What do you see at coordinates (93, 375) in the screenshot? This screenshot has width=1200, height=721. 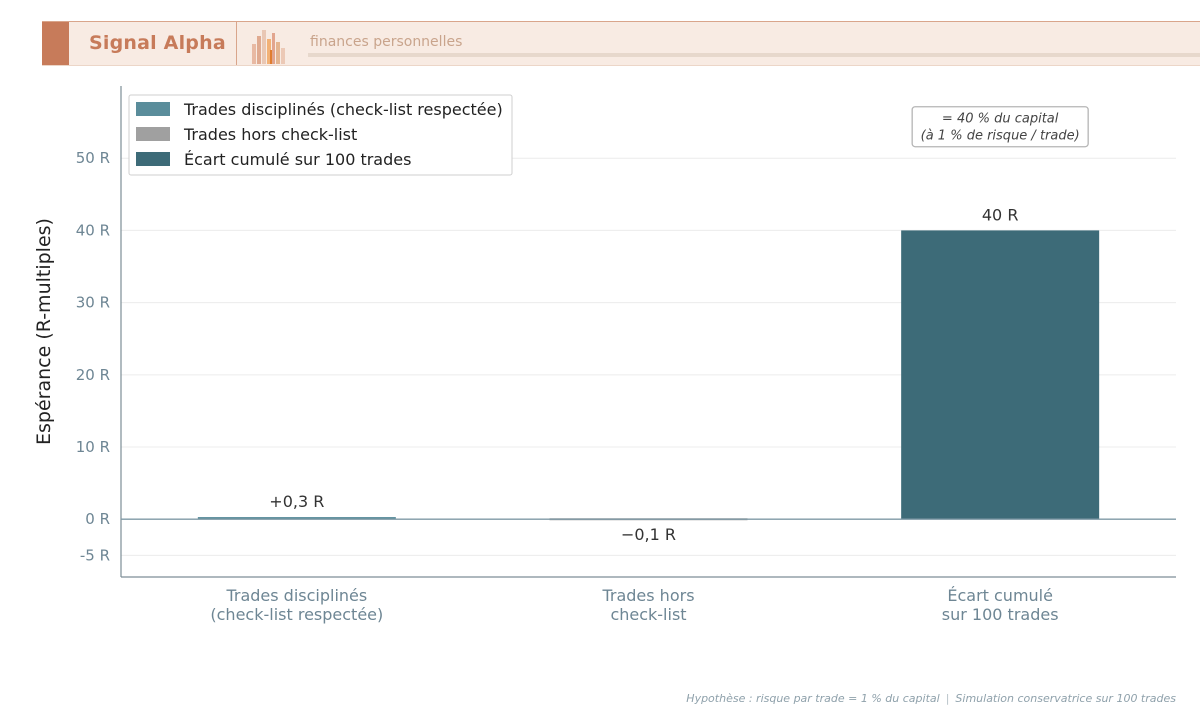 I see `y-tick-label: 20 R` at bounding box center [93, 375].